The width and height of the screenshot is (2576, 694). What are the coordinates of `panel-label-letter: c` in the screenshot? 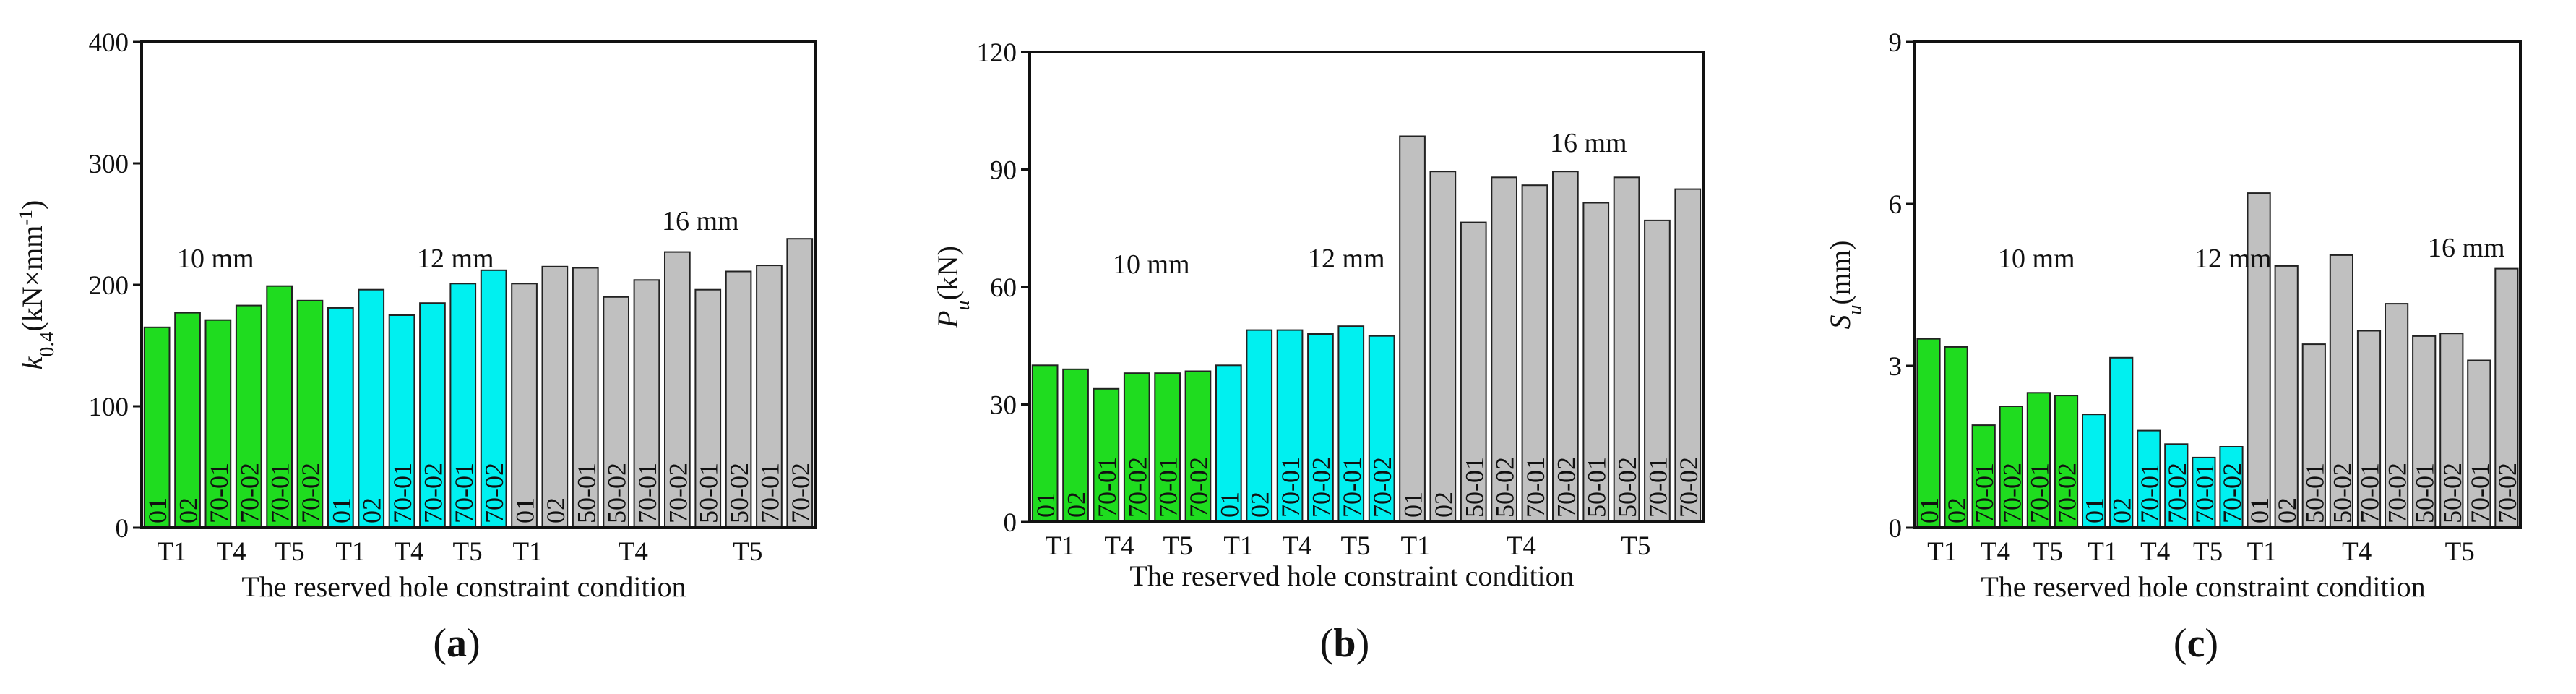 It's located at (2196, 643).